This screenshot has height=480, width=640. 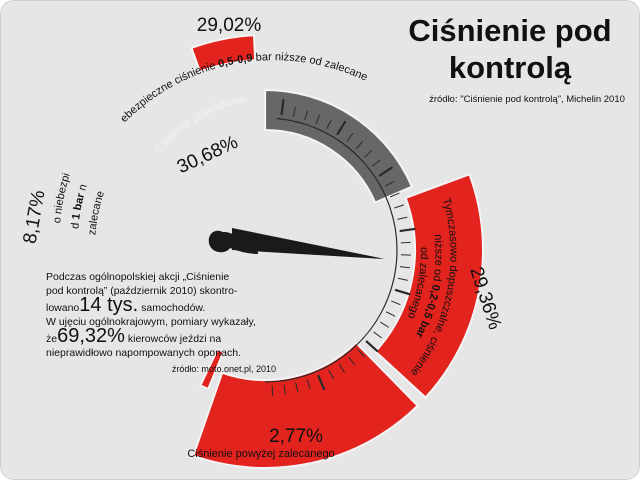 What do you see at coordinates (339, 146) in the screenshot?
I see `slice-correct` at bounding box center [339, 146].